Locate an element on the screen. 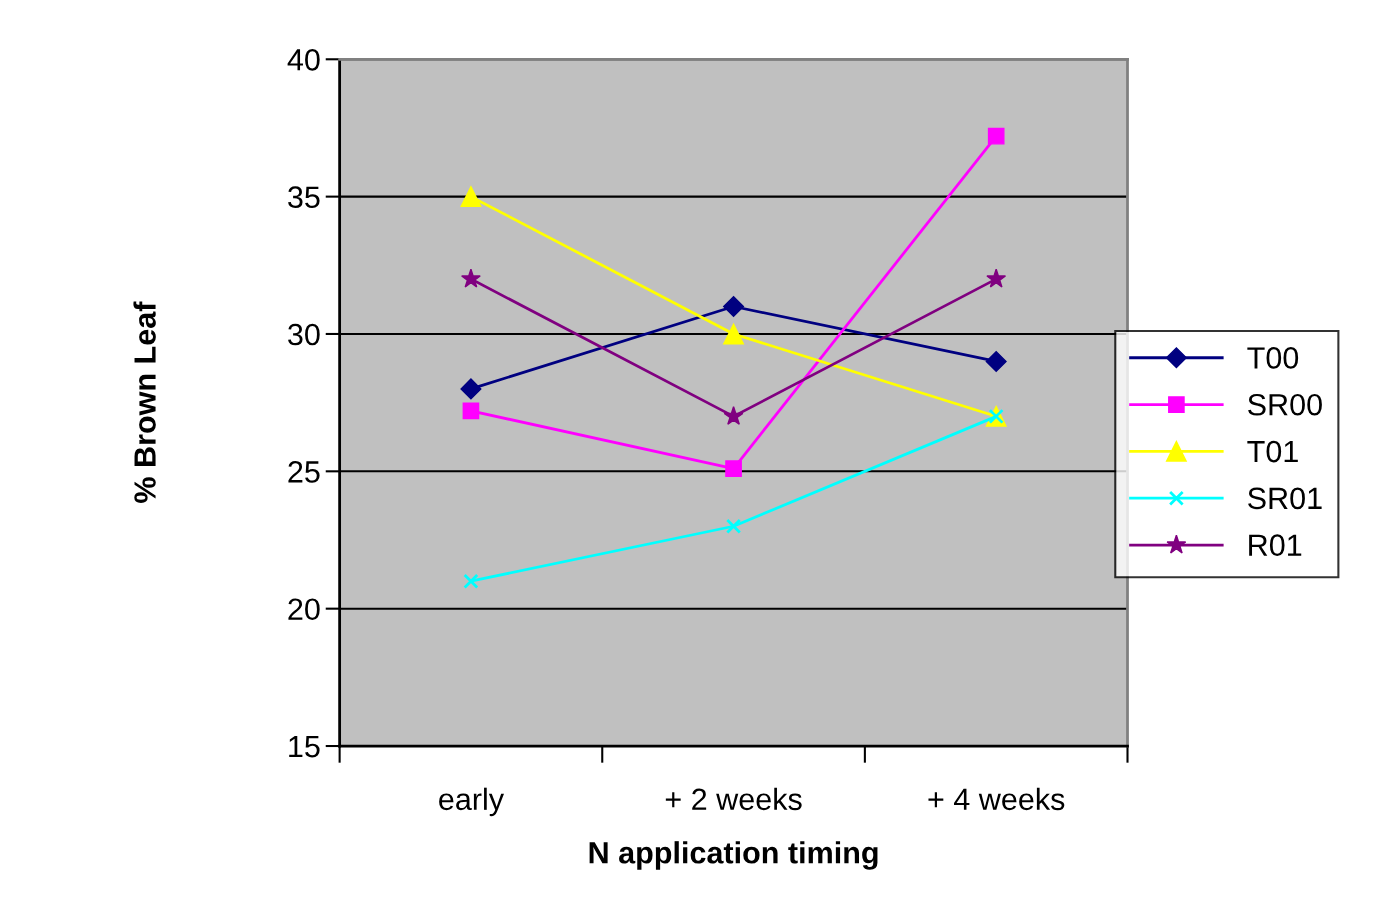 This screenshot has width=1375, height=912. y-tick-label: 25 is located at coordinates (304, 472).